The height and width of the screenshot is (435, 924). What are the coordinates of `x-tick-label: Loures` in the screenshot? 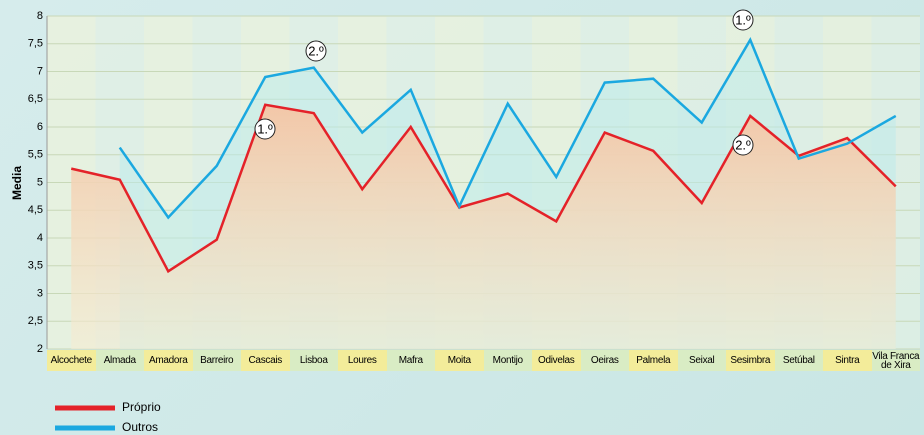 It's located at (362, 360).